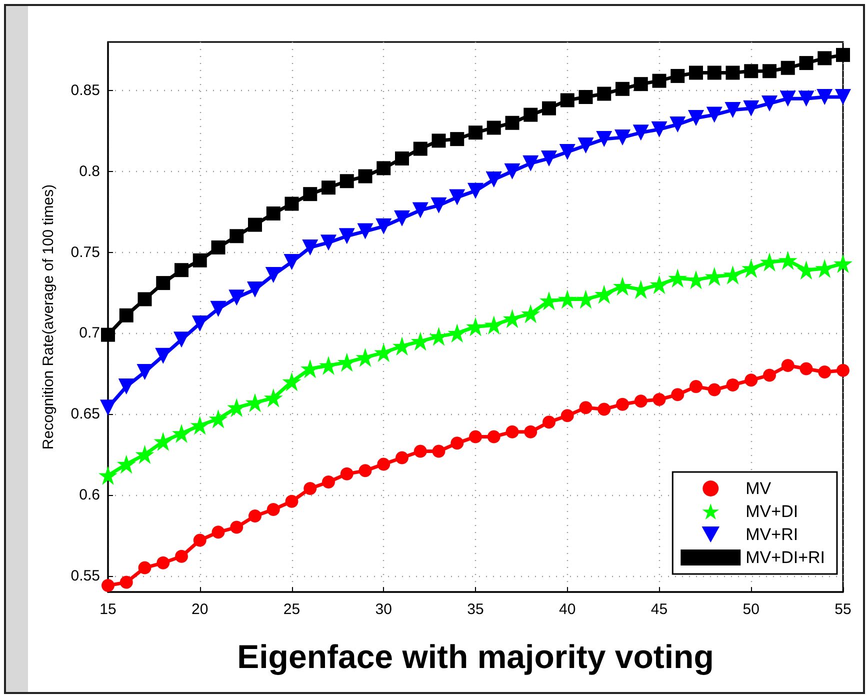 This screenshot has height=696, width=867. Describe the element at coordinates (751, 609) in the screenshot. I see `x-tick-label: 50` at that location.